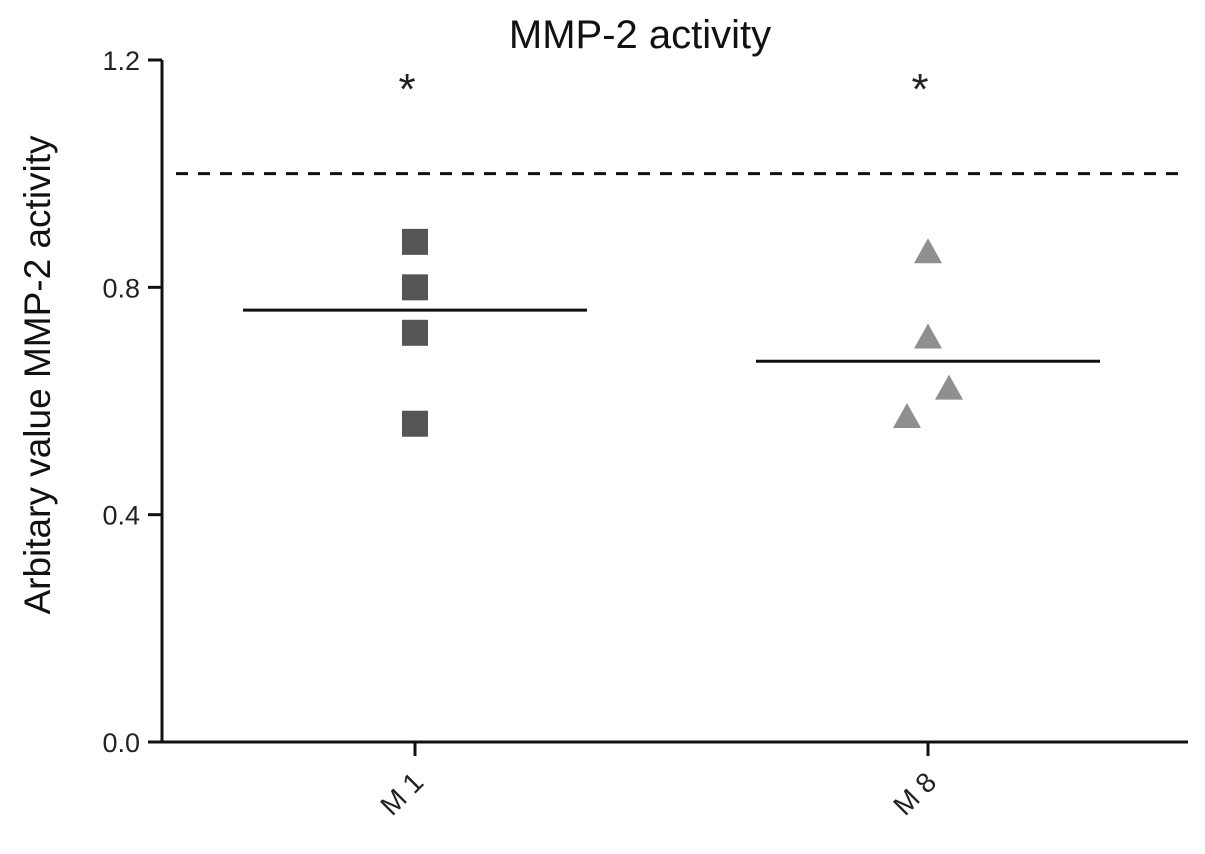 This screenshot has width=1205, height=854. Describe the element at coordinates (121, 61) in the screenshot. I see `y-tick-label: 1.2` at that location.